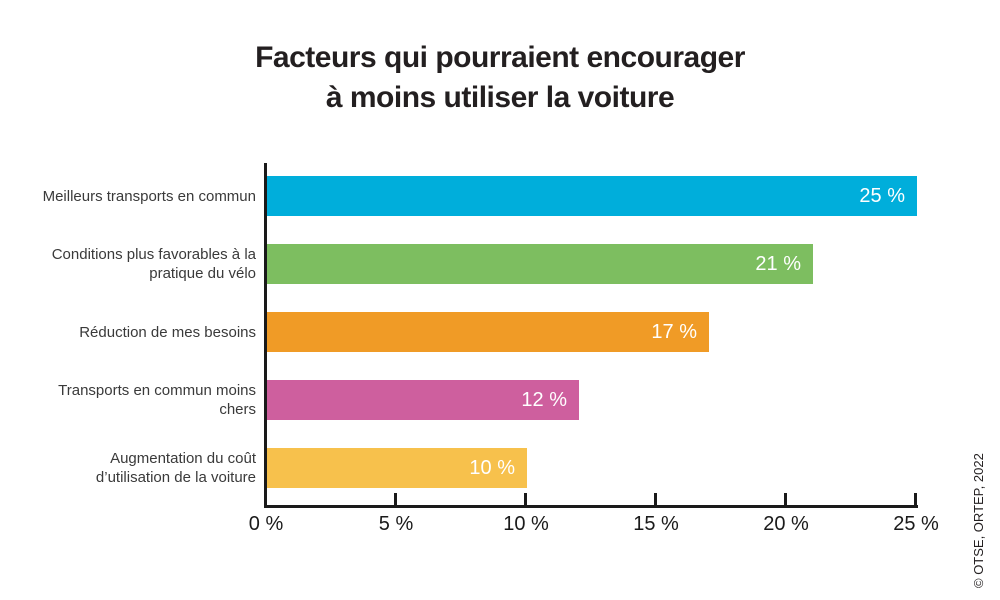 The image size is (1000, 600). What do you see at coordinates (592, 196) in the screenshot?
I see `bar: 25 %` at bounding box center [592, 196].